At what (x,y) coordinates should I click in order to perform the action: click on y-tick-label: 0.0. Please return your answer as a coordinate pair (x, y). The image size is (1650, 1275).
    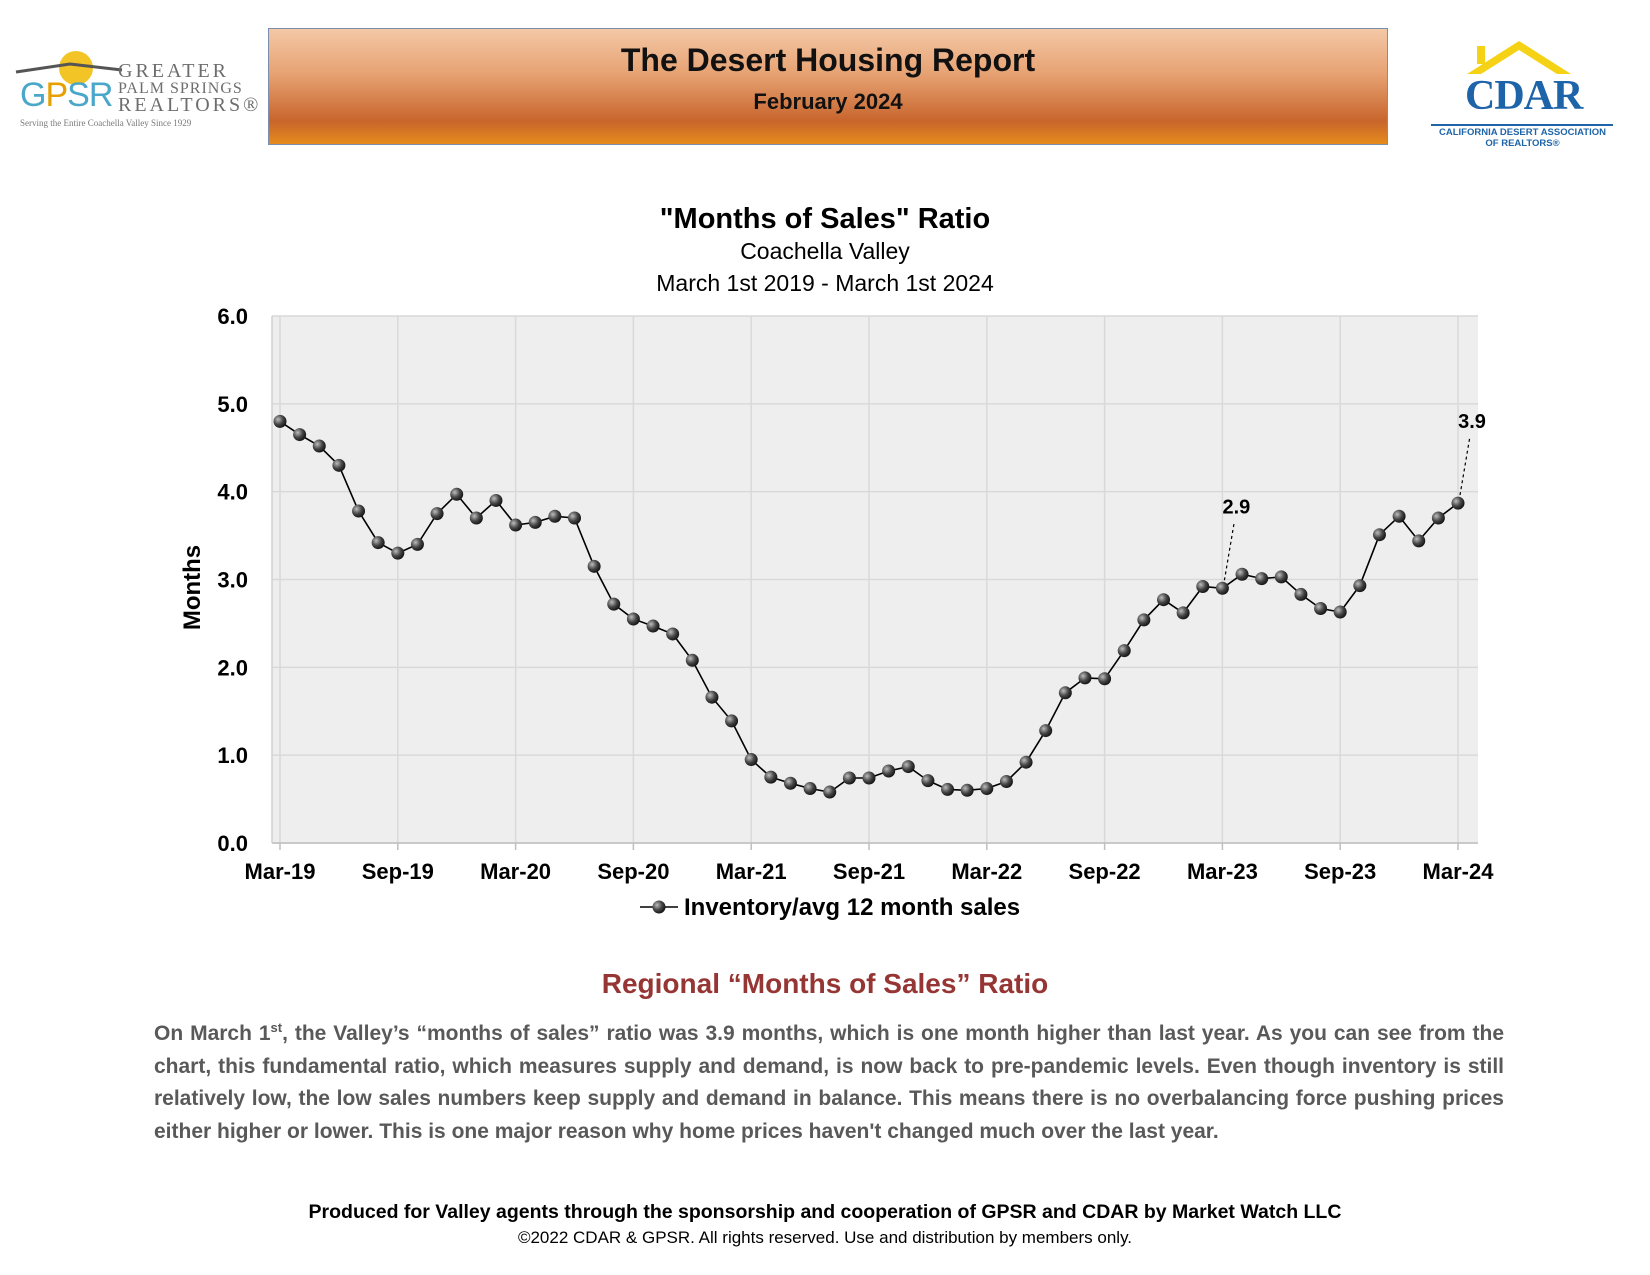
    Looking at the image, I should click on (232, 843).